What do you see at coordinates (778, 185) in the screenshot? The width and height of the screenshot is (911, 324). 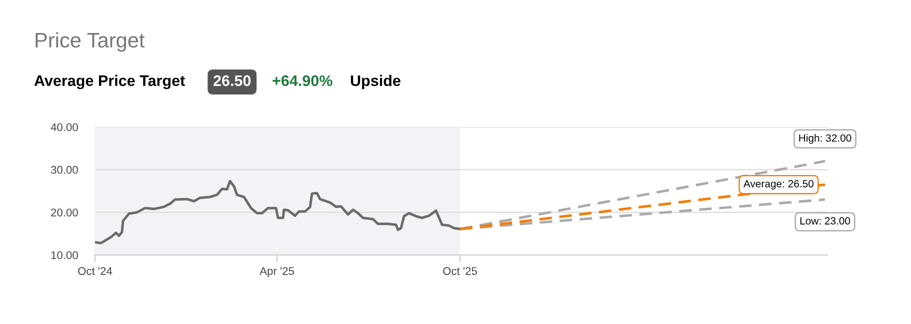 I see `annotation: Average: 26.50` at bounding box center [778, 185].